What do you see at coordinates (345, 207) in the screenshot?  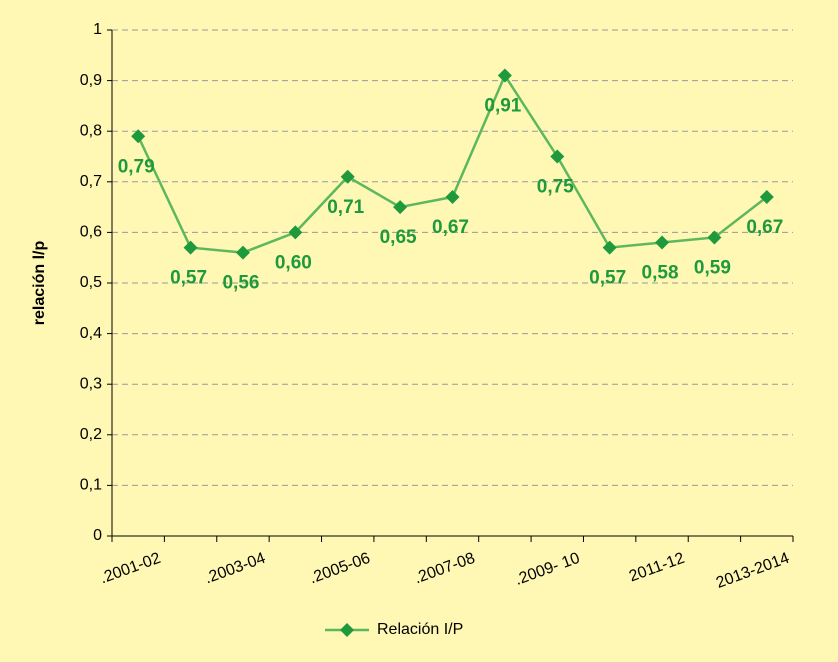 I see `data-label: 0,71` at bounding box center [345, 207].